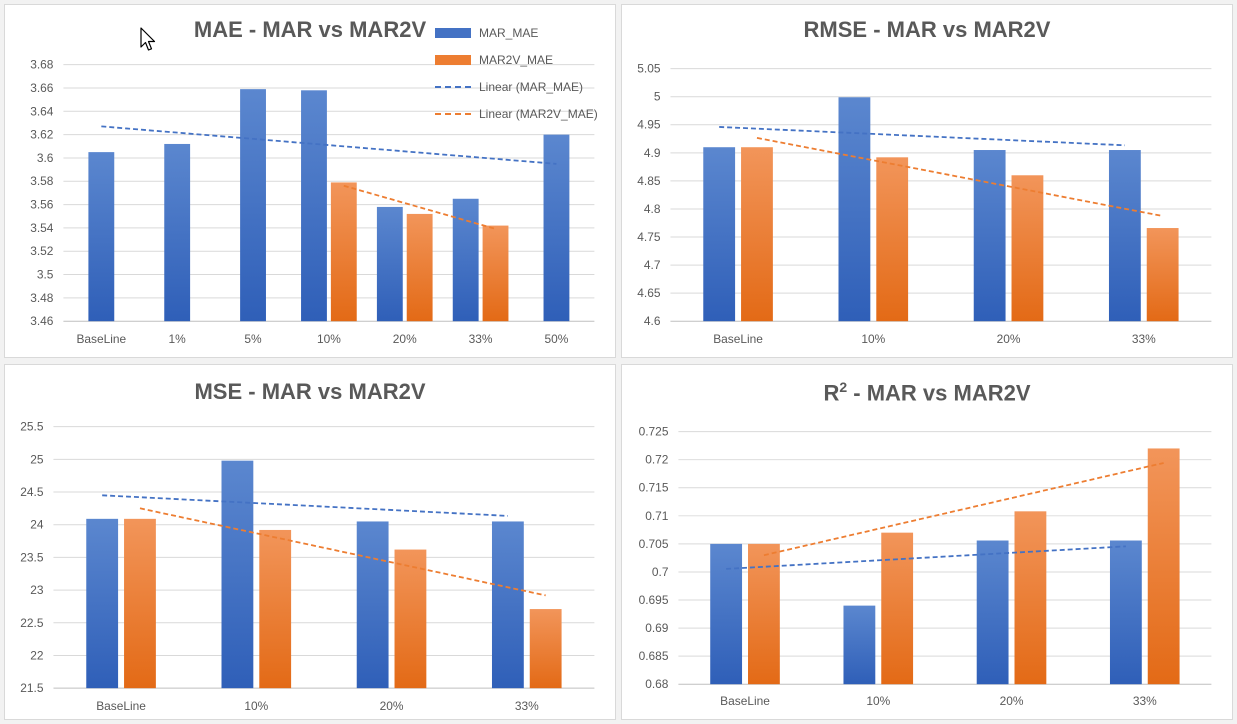 This screenshot has width=1237, height=724. What do you see at coordinates (42, 251) in the screenshot?
I see `y-tick-label: 3.52` at bounding box center [42, 251].